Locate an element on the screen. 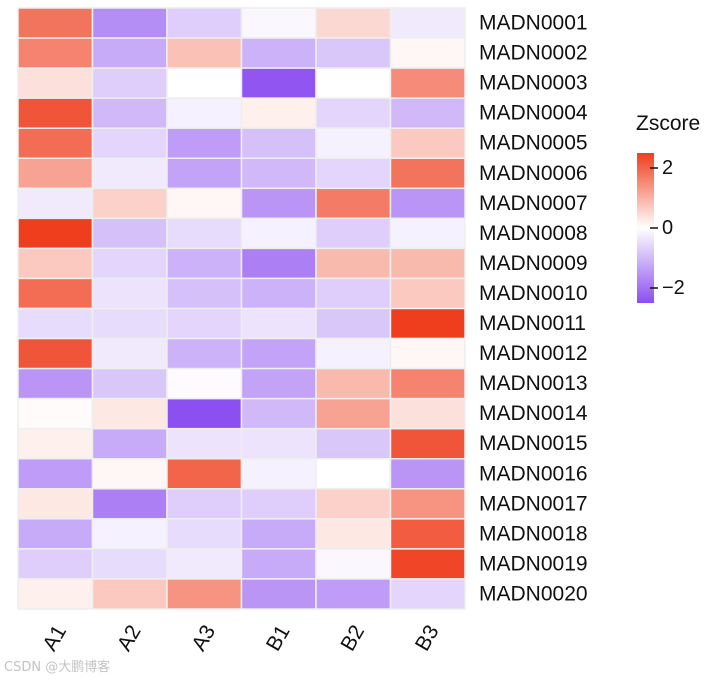 The width and height of the screenshot is (723, 681). heatmap-cell-MADN0020-B1 is located at coordinates (278, 594).